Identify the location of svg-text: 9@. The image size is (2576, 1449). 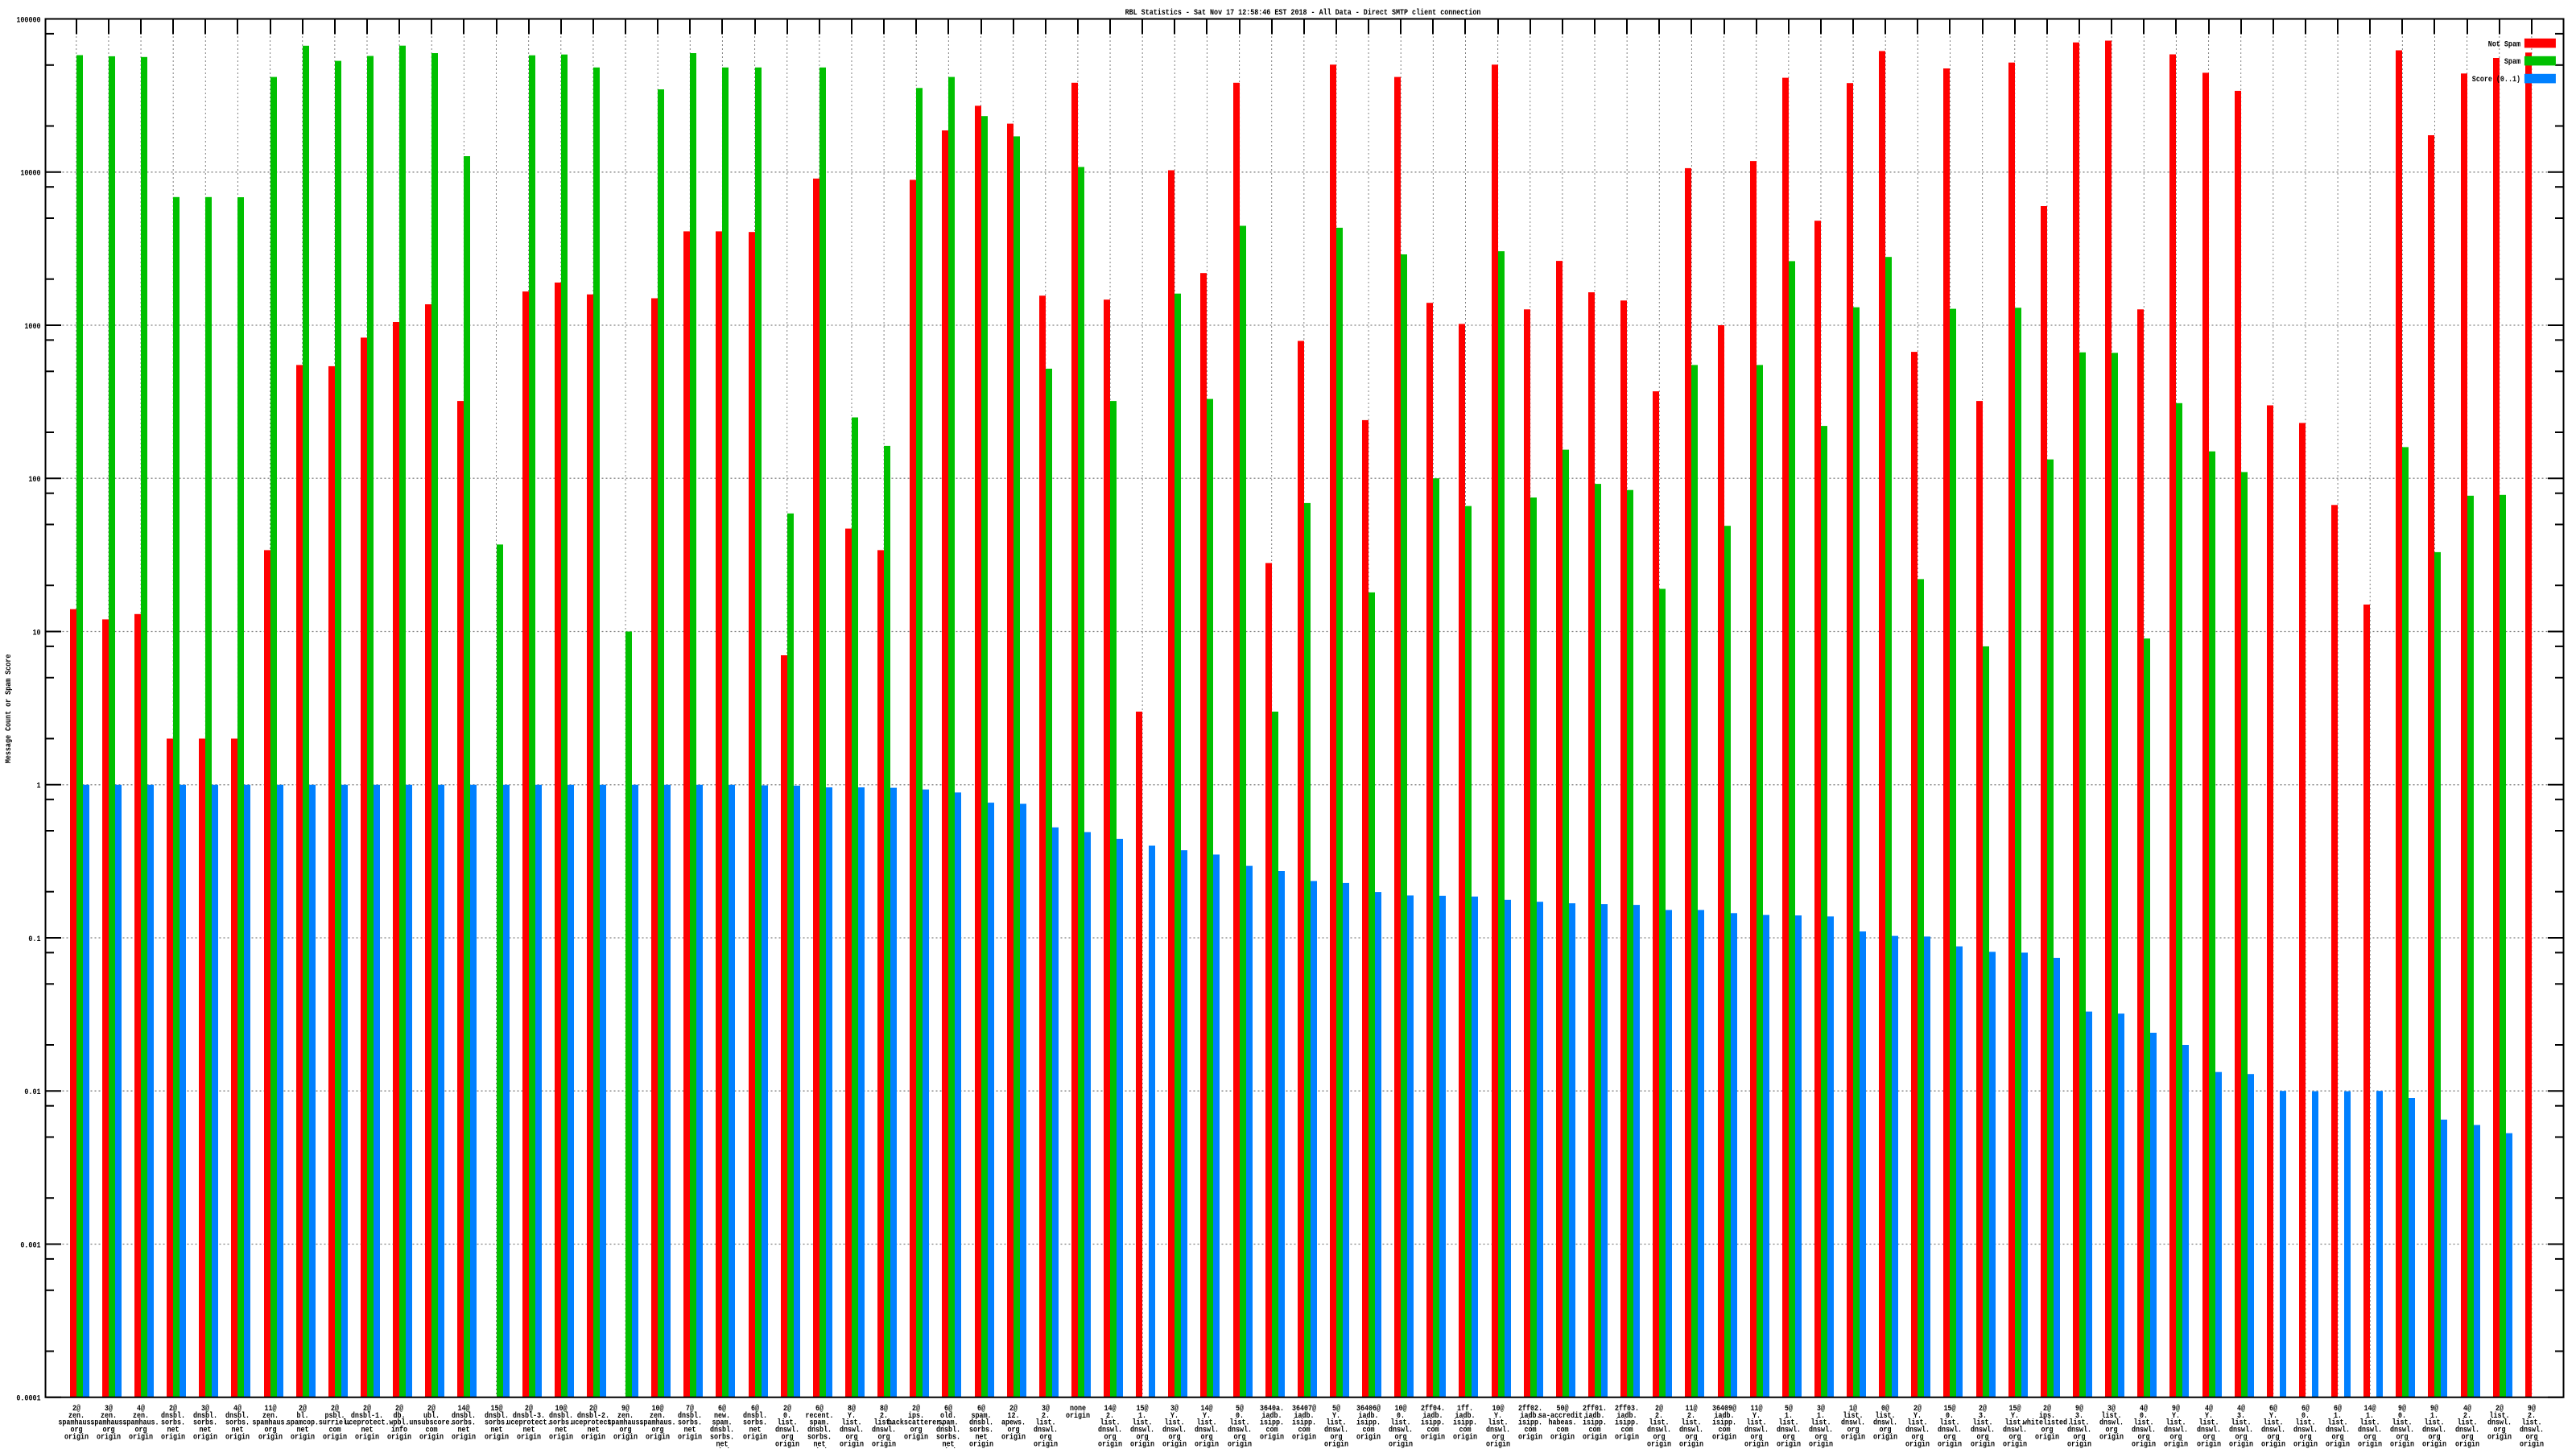
(2079, 1408).